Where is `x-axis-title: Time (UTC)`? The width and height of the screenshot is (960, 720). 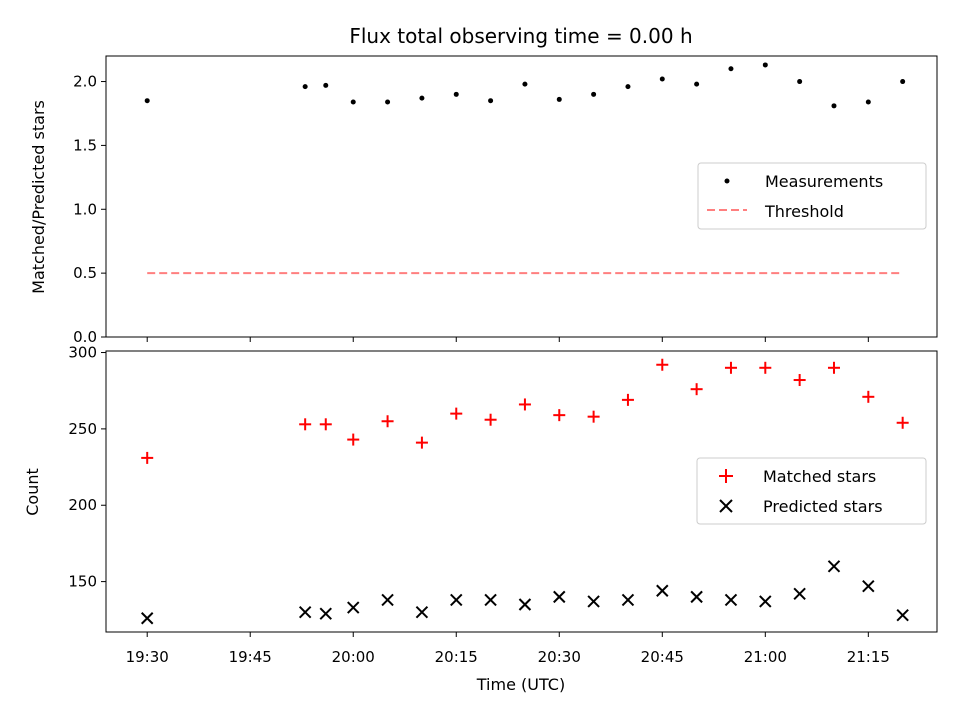 x-axis-title: Time (UTC) is located at coordinates (520, 684).